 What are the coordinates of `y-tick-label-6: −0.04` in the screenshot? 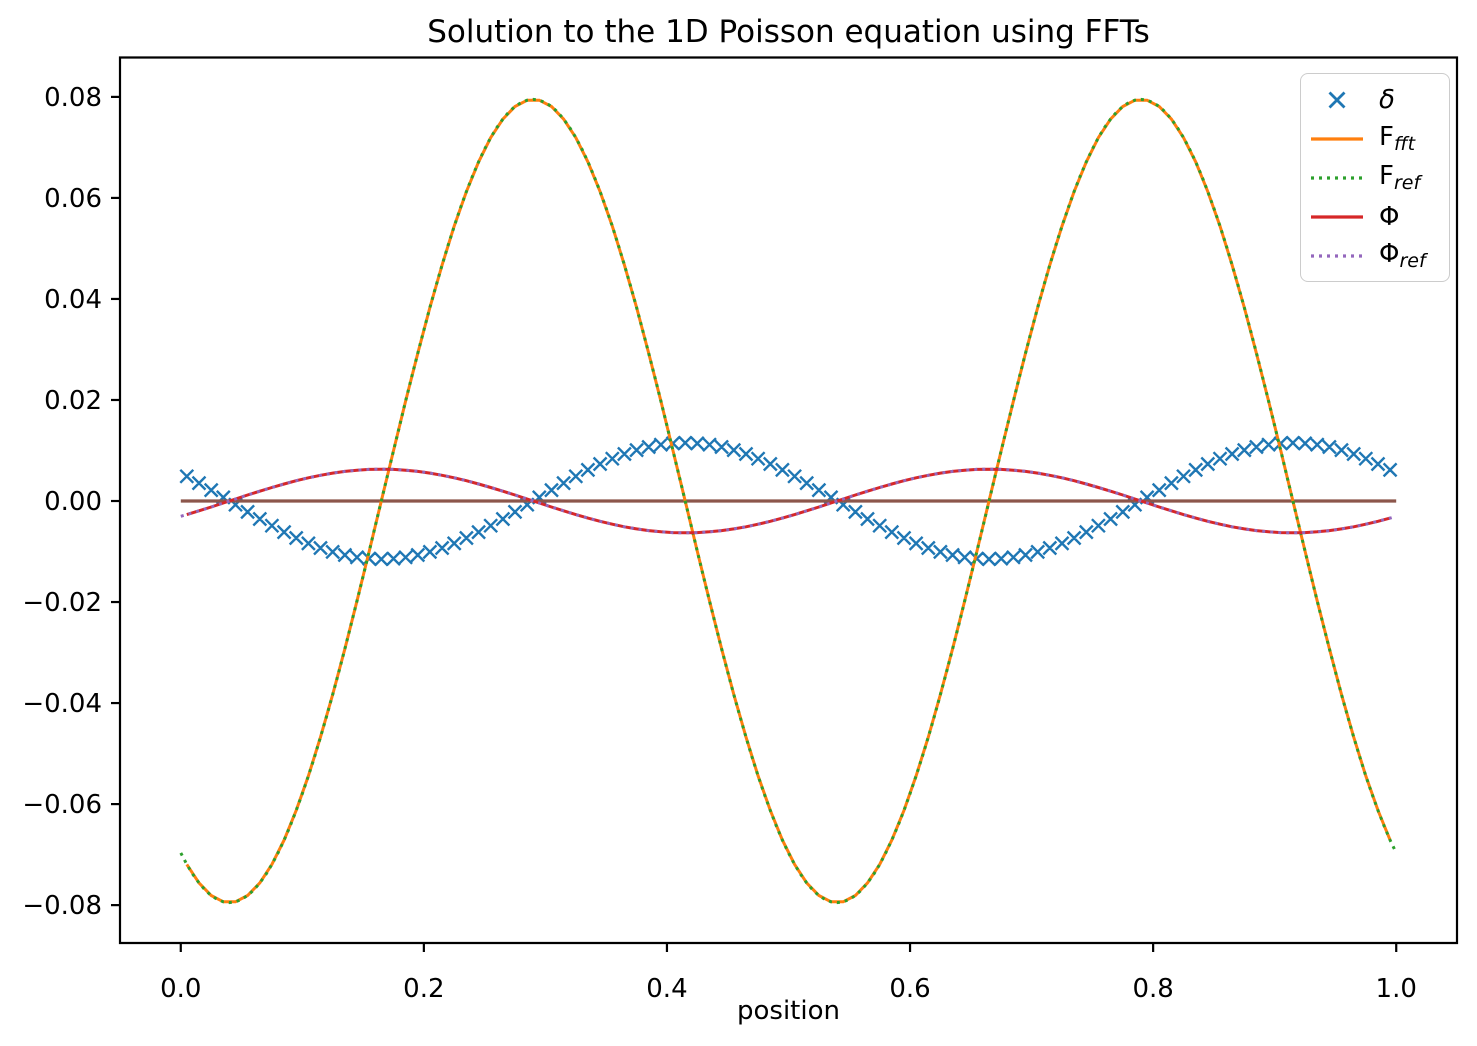 It's located at (62, 704).